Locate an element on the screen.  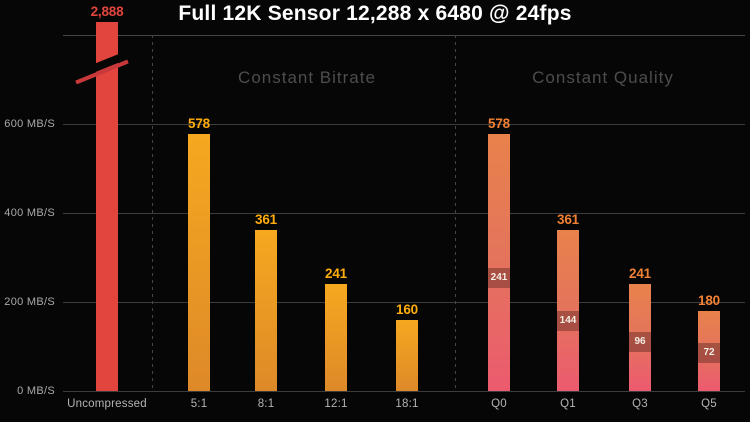
category-label: 5:1 is located at coordinates (199, 404).